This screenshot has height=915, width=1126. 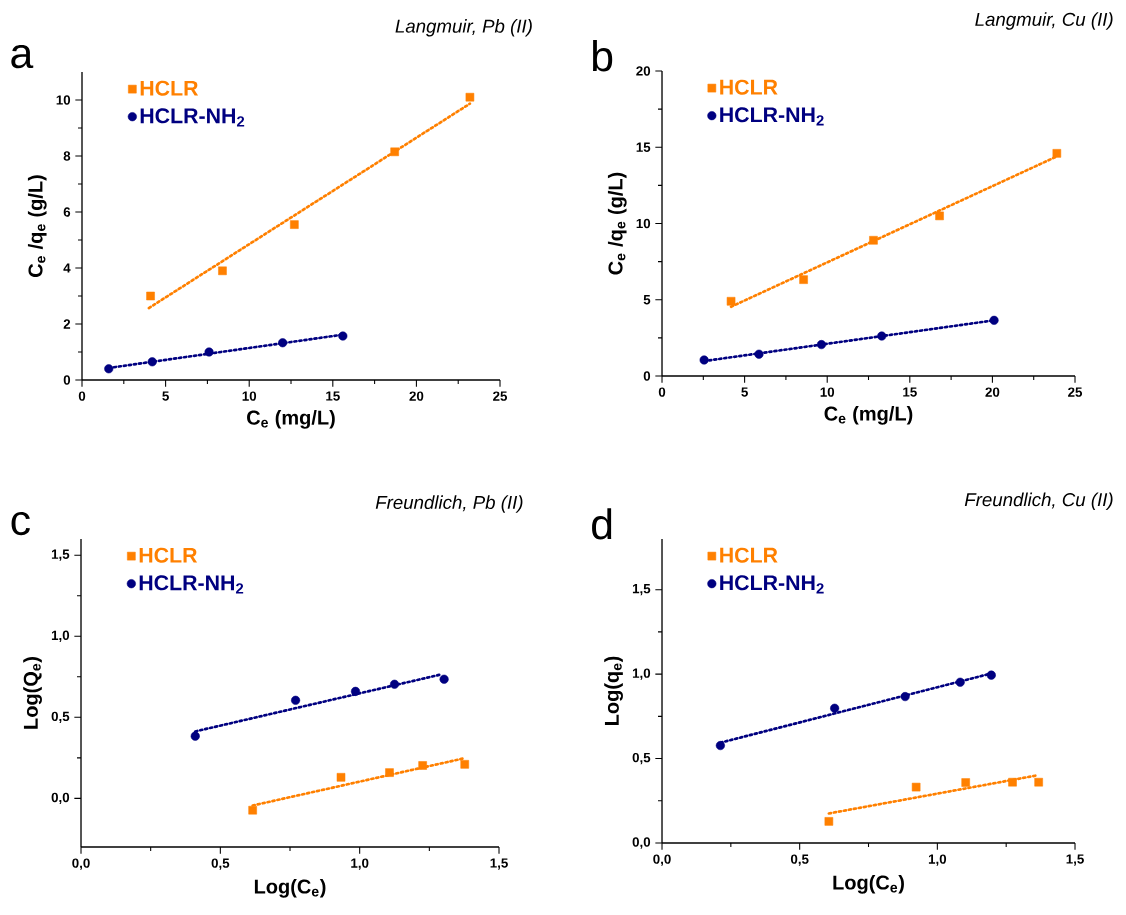 I want to click on text: d, so click(x=602, y=524).